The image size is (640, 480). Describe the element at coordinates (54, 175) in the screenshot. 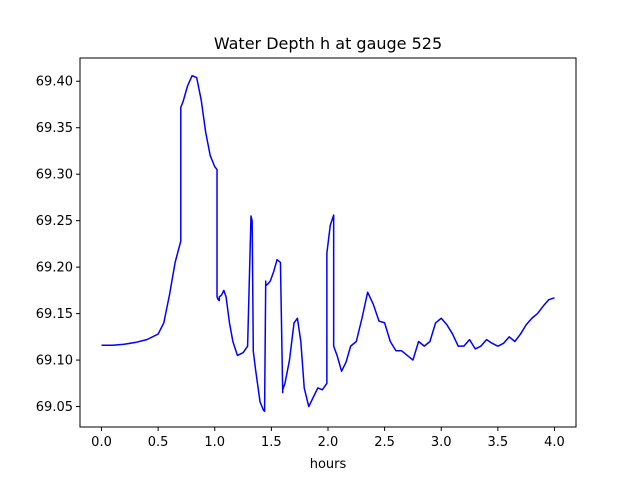

I see `y-tick-label: 69.30` at that location.